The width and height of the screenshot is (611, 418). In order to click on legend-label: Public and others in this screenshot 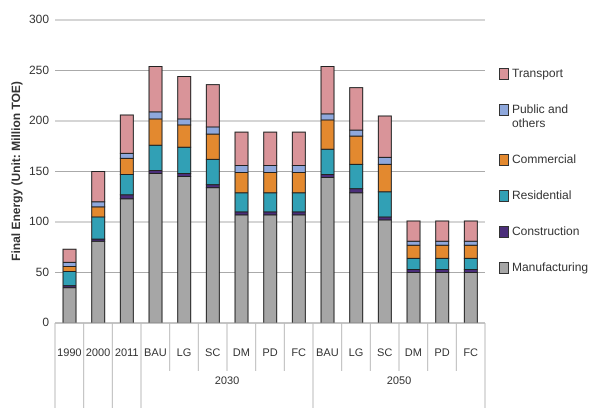, I will do `click(541, 116)`.